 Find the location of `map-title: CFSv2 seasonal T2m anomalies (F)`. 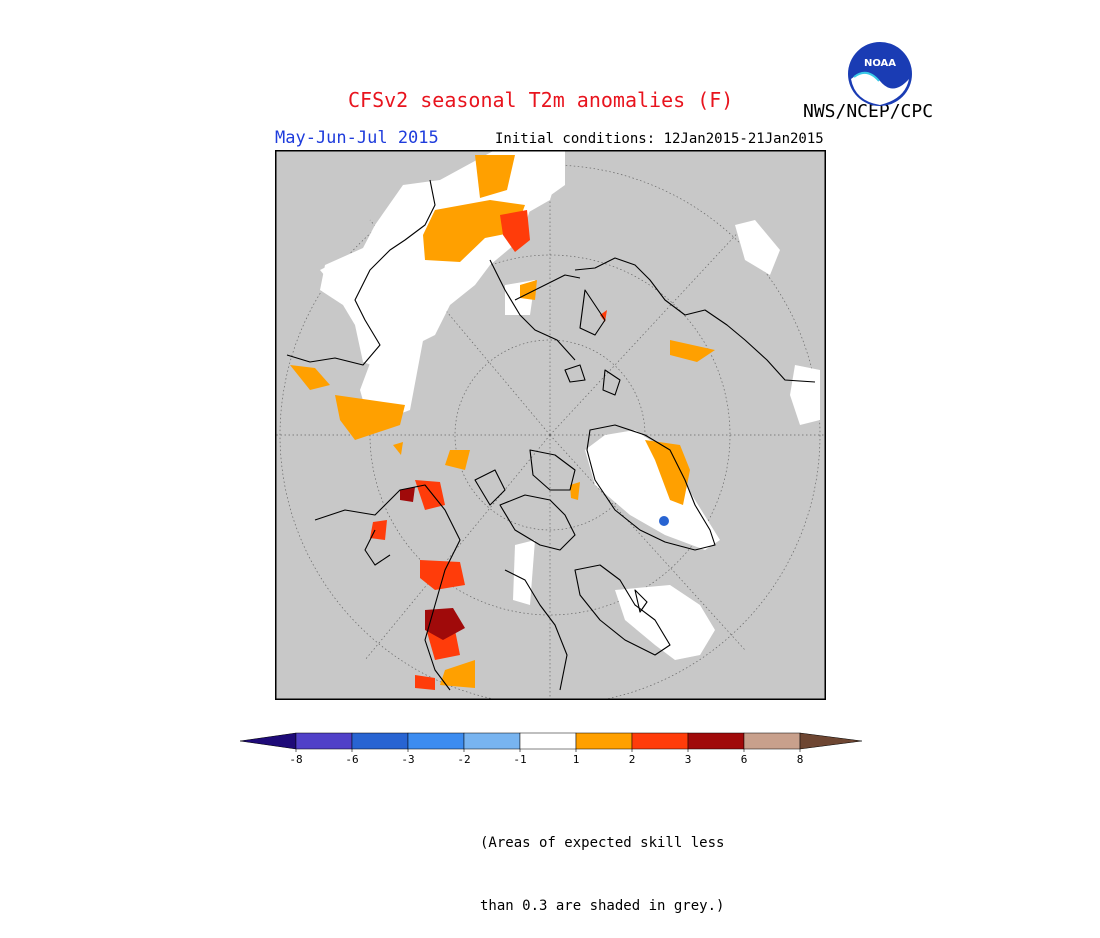

map-title: CFSv2 seasonal T2m anomalies (F) is located at coordinates (541, 100).